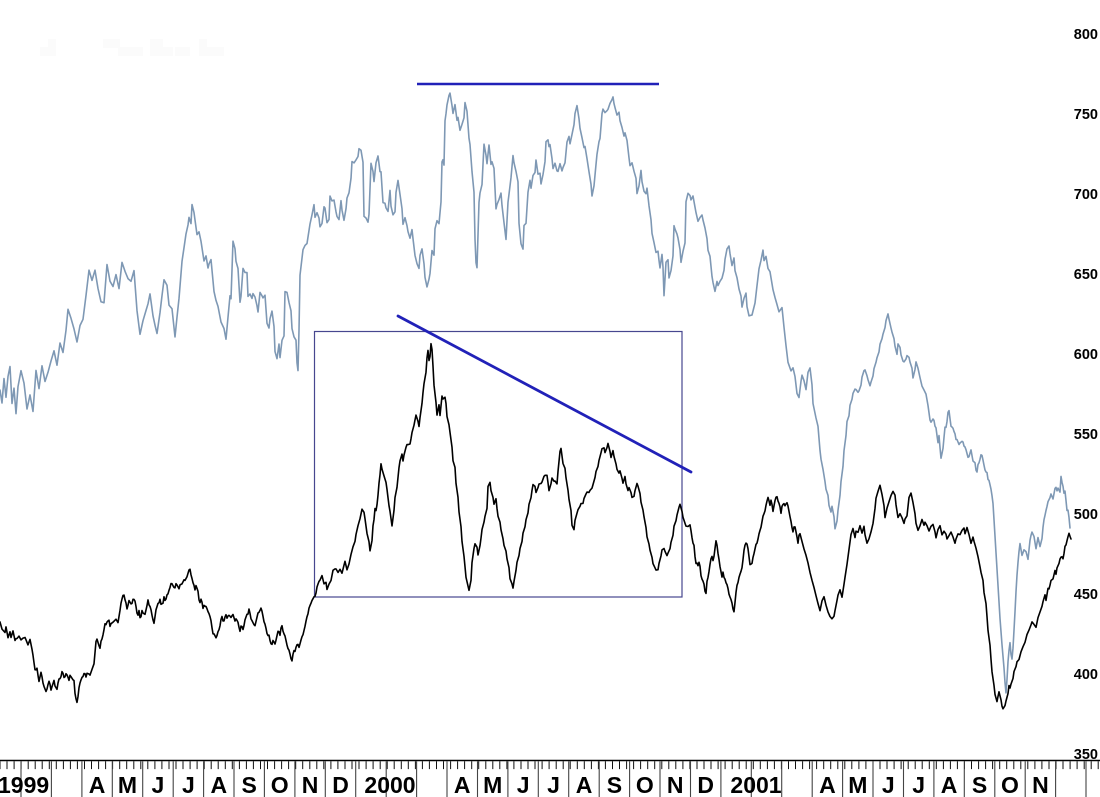 The height and width of the screenshot is (797, 1100). Describe the element at coordinates (1086, 355) in the screenshot. I see `svg-text: 600` at that location.